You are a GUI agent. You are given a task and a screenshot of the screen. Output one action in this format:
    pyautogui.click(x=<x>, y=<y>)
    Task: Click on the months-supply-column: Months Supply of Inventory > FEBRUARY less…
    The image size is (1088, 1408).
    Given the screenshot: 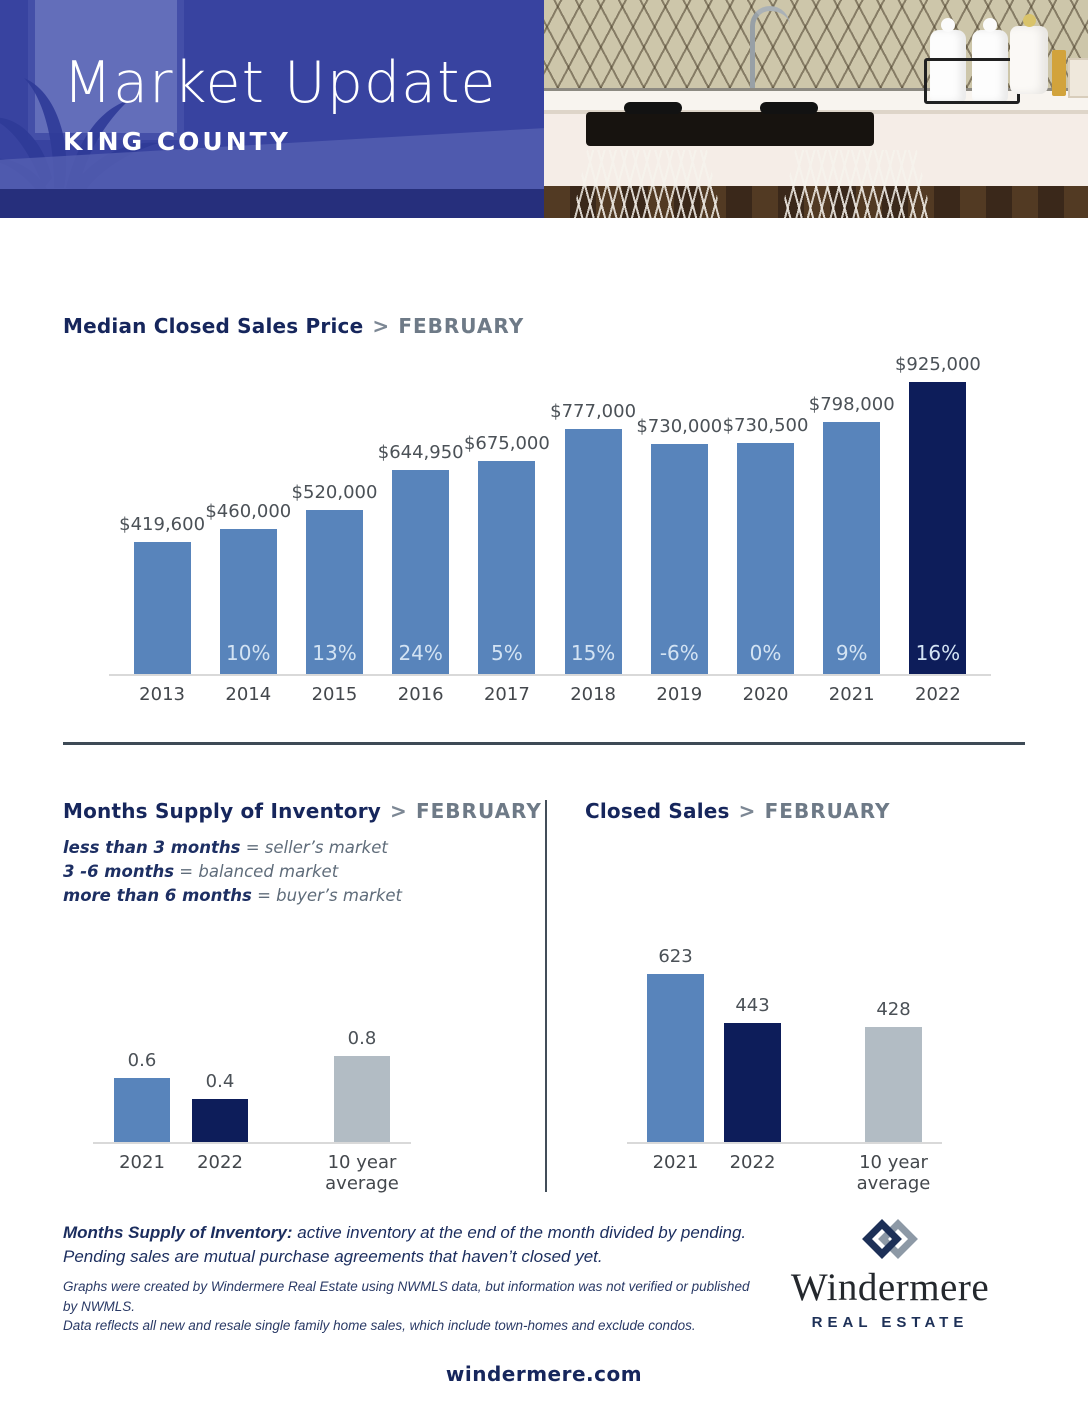 What is the action you would take?
    pyautogui.click(x=304, y=975)
    